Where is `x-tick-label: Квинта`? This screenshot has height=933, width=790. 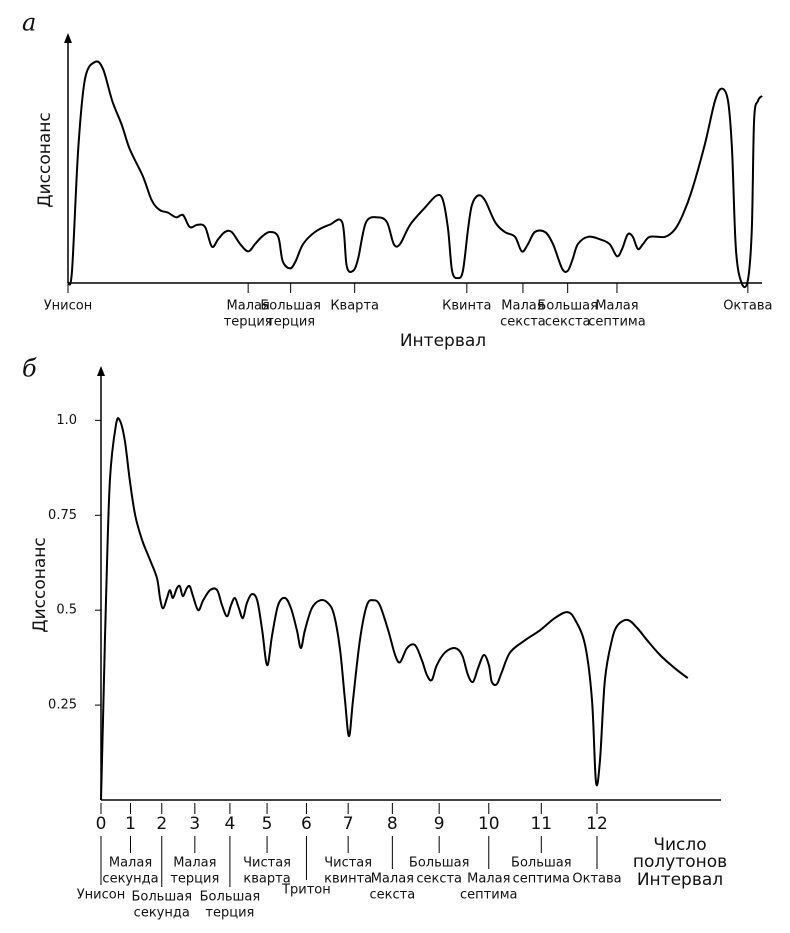 x-tick-label: Квинта is located at coordinates (466, 306).